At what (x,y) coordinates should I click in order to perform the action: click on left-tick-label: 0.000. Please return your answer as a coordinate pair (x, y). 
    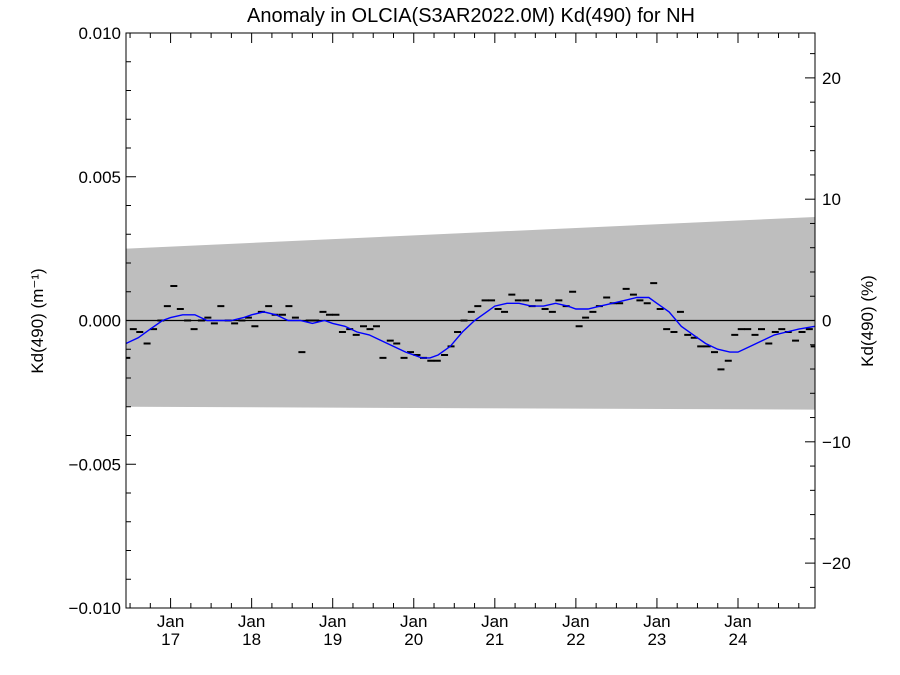
    Looking at the image, I should click on (99, 321).